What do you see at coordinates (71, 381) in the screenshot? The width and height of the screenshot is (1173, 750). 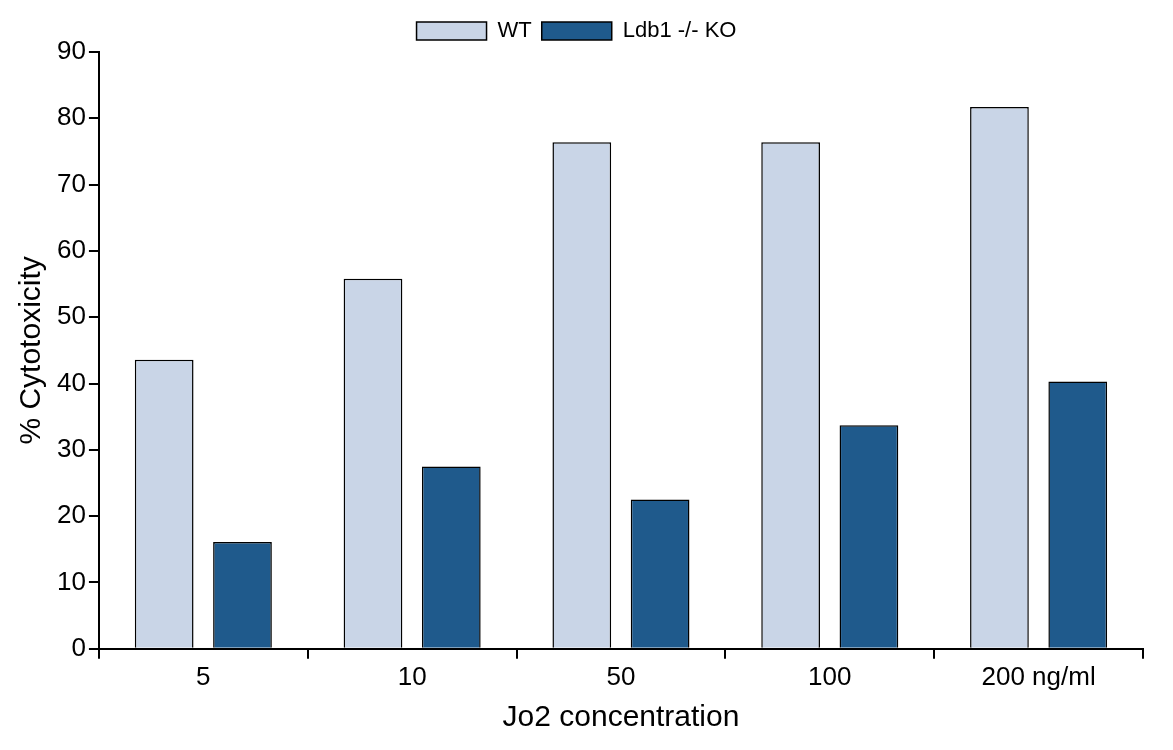 I see `y-tick-label: 40` at bounding box center [71, 381].